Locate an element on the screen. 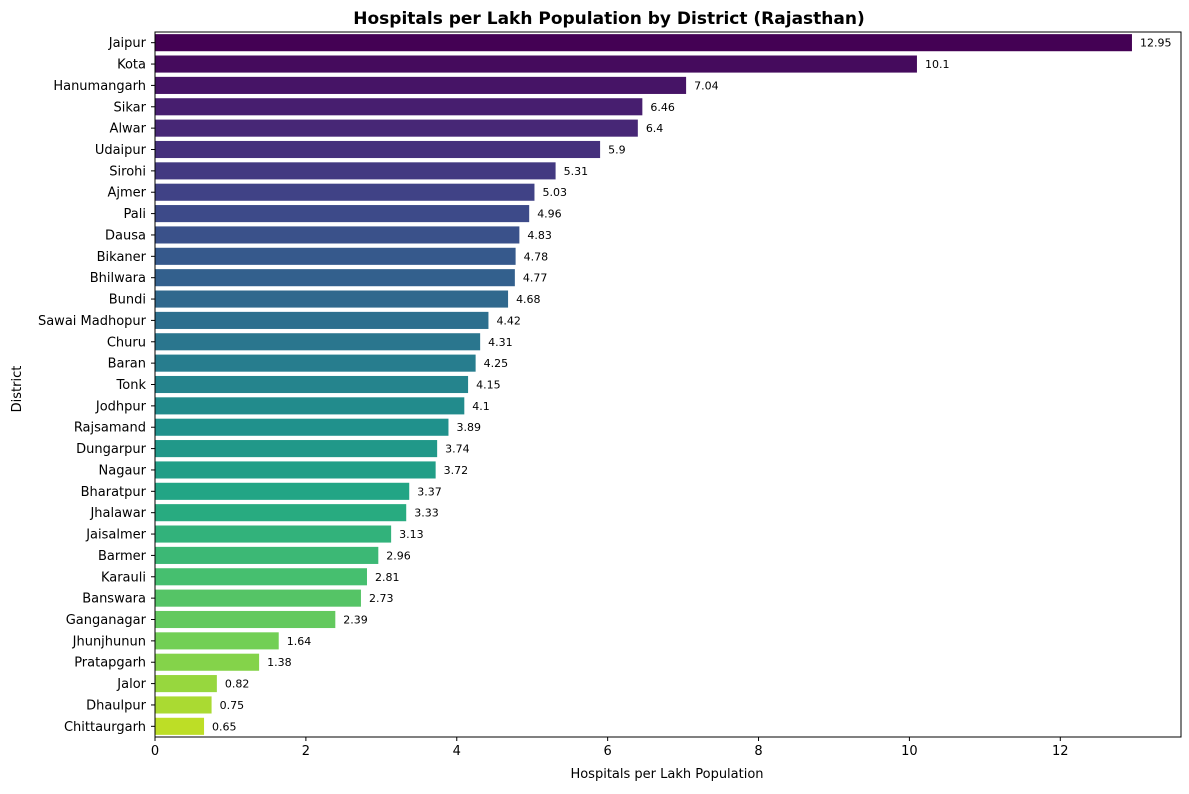  value-label: 4.42 is located at coordinates (508, 320).